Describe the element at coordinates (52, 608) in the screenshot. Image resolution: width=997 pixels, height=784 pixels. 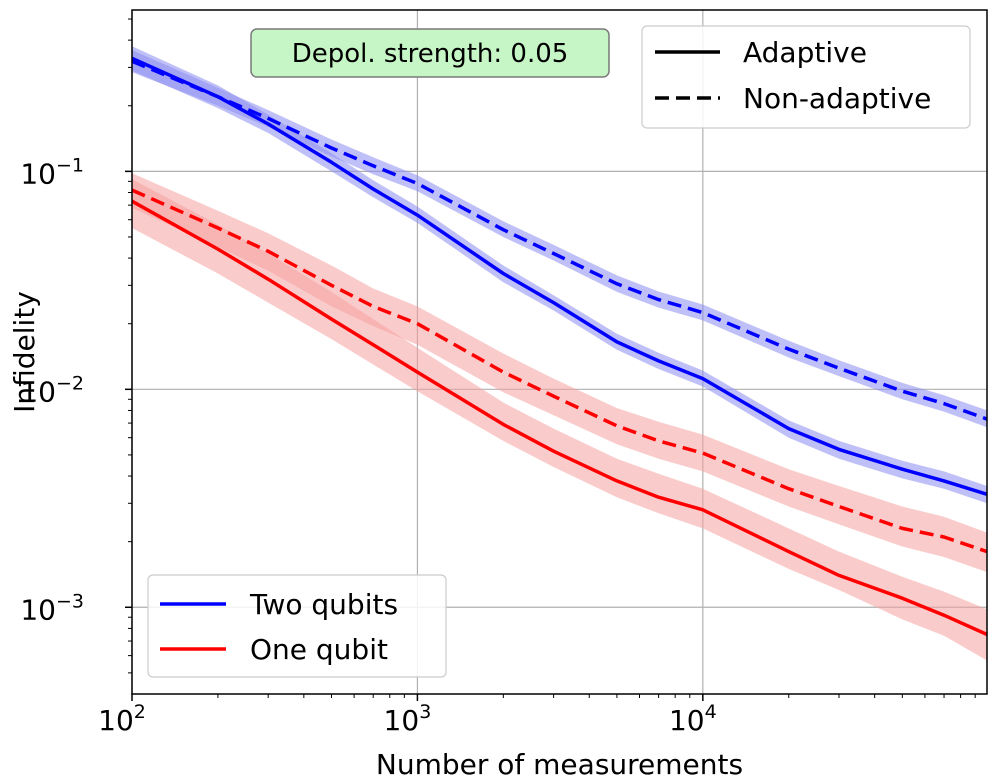
I see `y-tick-label: 10⁻³` at that location.